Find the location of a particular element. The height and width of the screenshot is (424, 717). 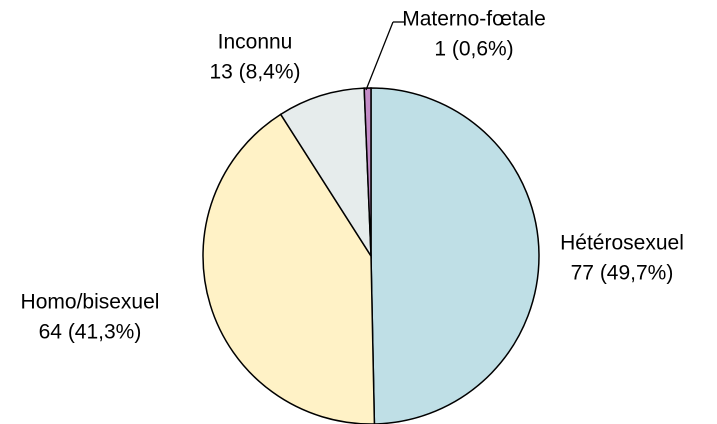

value-label: 1 (0,6%) is located at coordinates (473, 49).